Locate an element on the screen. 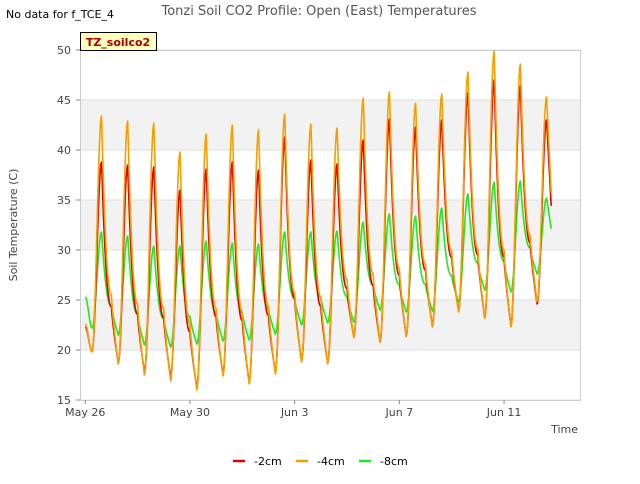 This screenshot has height=484, width=640. y-axis-label: Soil Temperature (C) is located at coordinates (13, 225).